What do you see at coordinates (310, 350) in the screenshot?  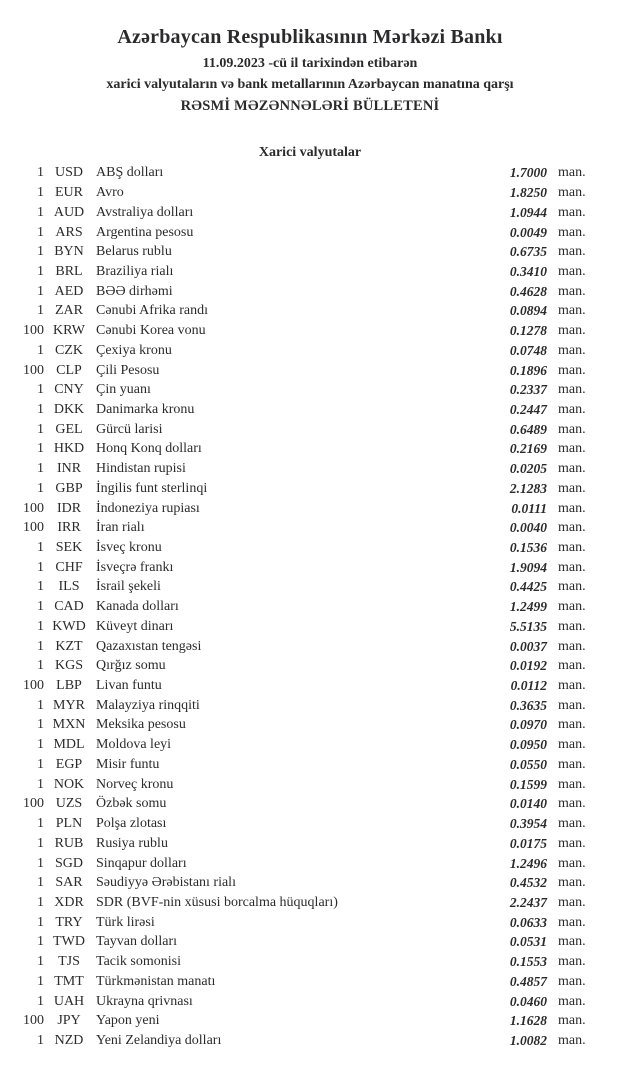 I see `rate-row: 1 CZK Çexiya kronu 0.0748 man.` at bounding box center [310, 350].